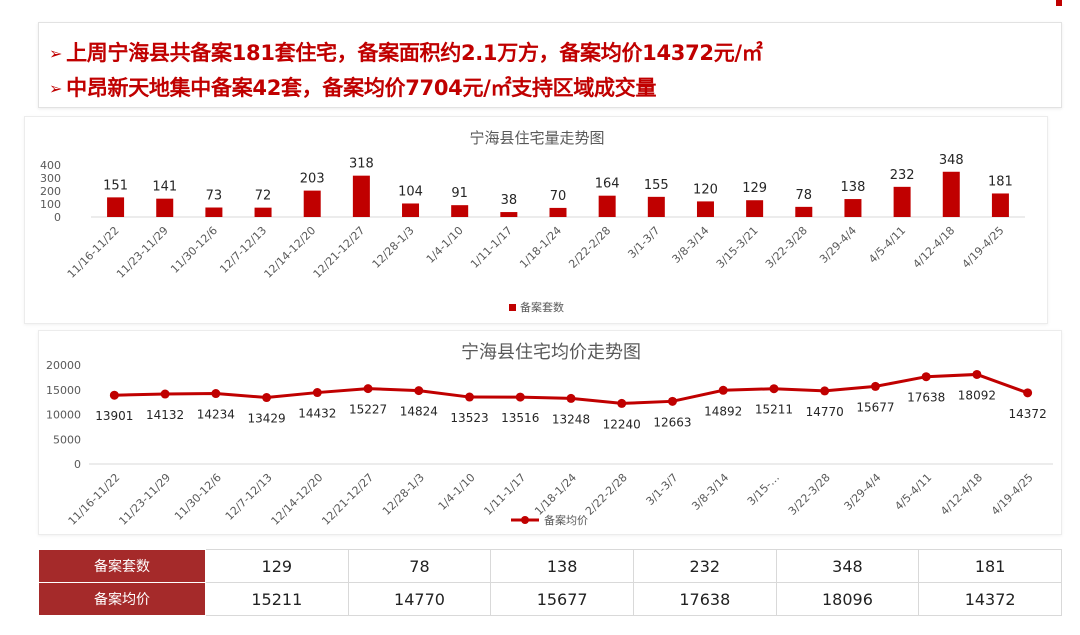 The image size is (1080, 635). Describe the element at coordinates (520, 418) in the screenshot. I see `point-value-label: 13516` at that location.